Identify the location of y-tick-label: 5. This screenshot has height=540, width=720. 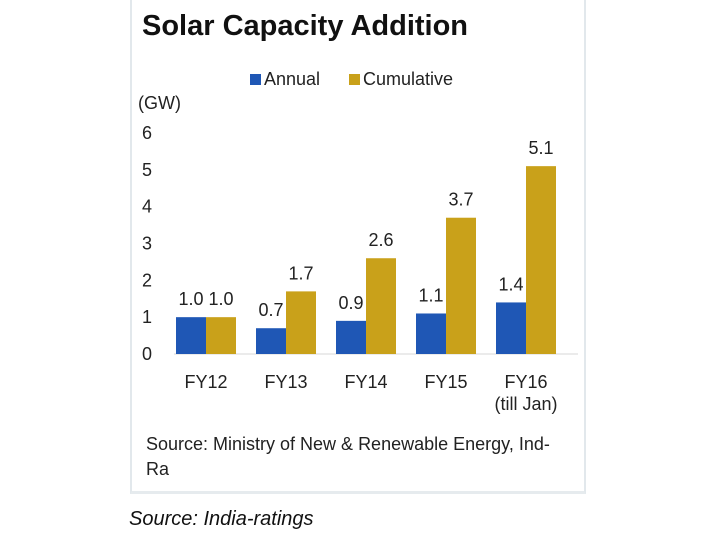
(147, 170).